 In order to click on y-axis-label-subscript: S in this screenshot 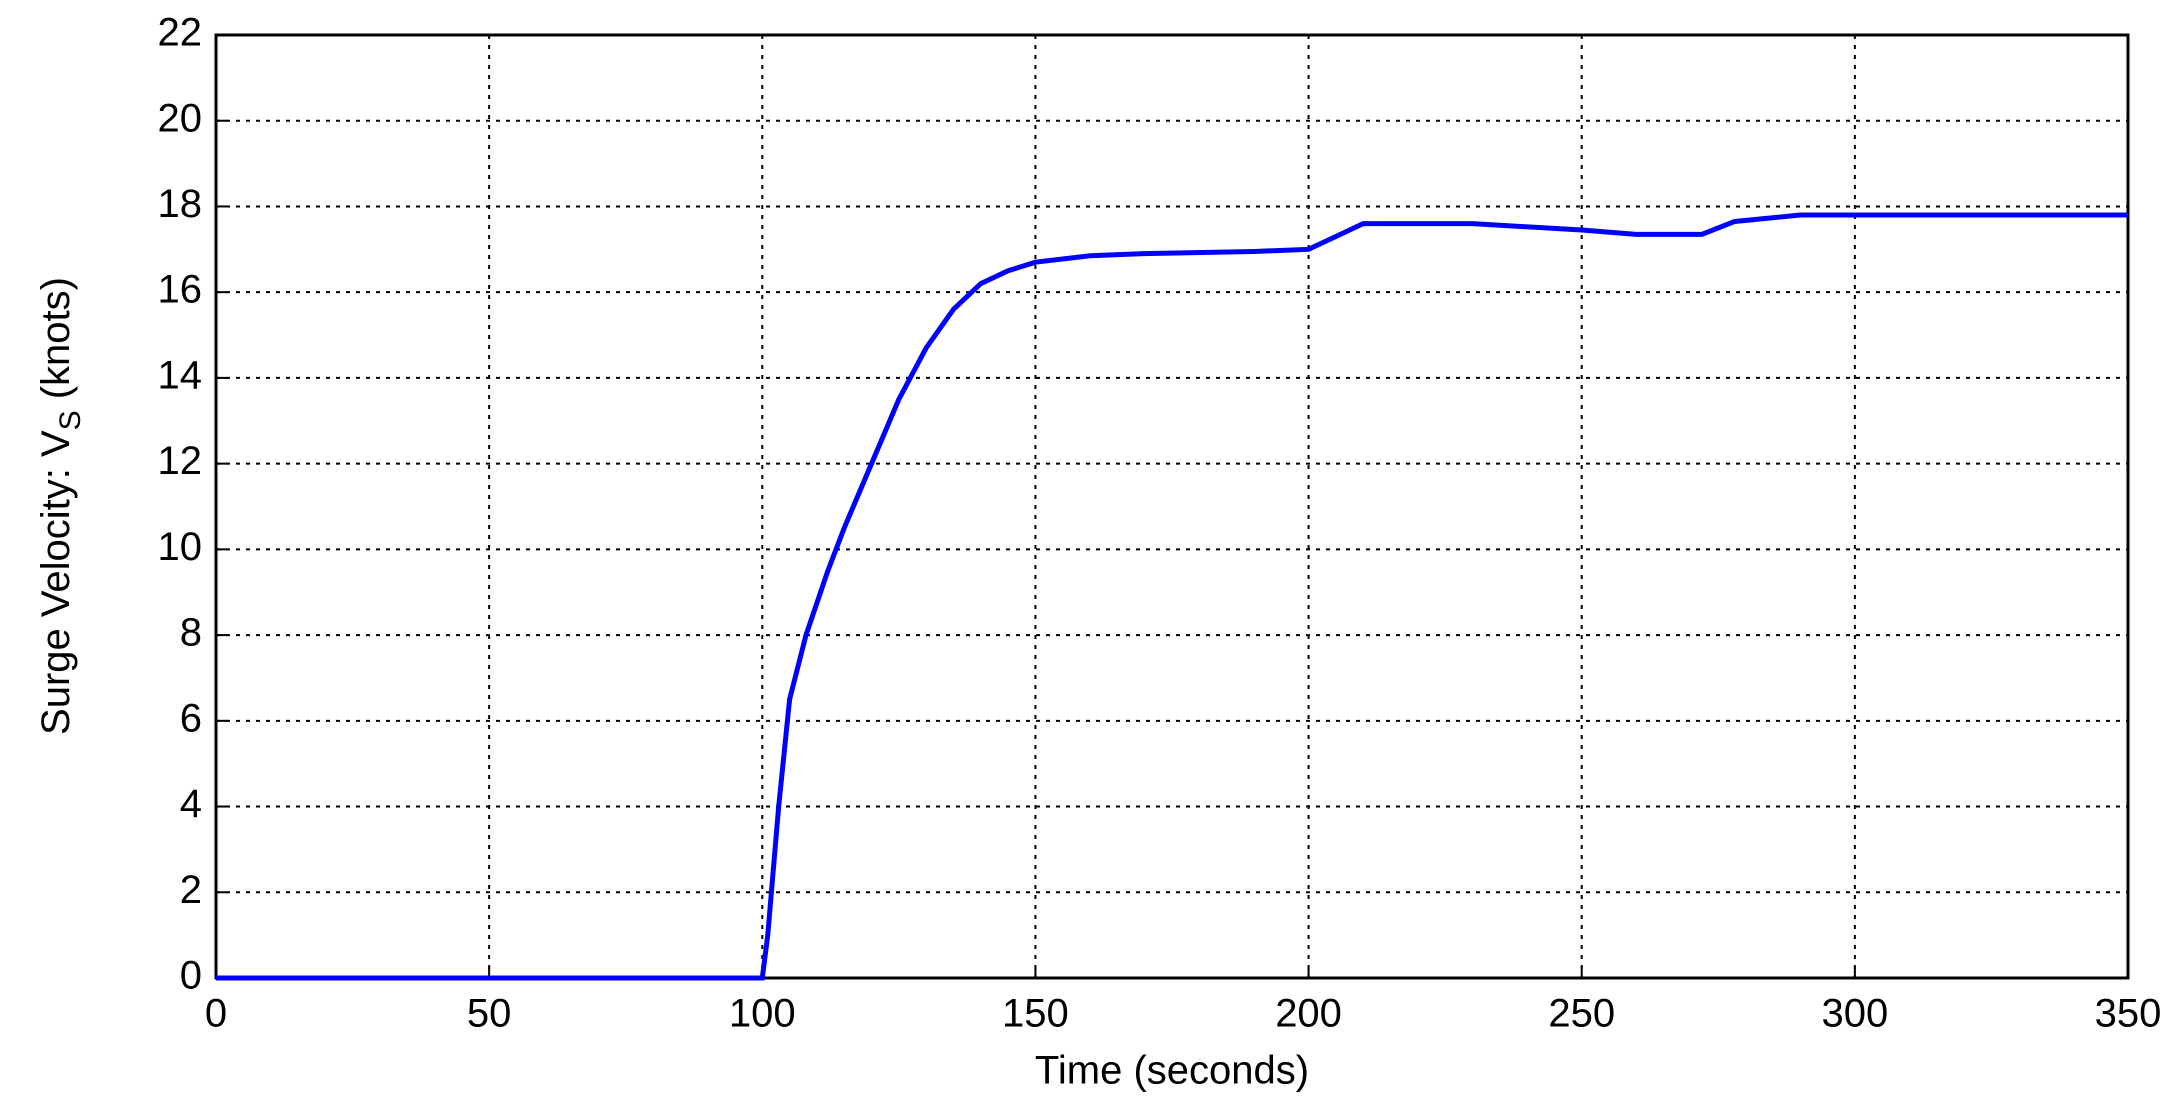, I will do `click(70, 420)`.